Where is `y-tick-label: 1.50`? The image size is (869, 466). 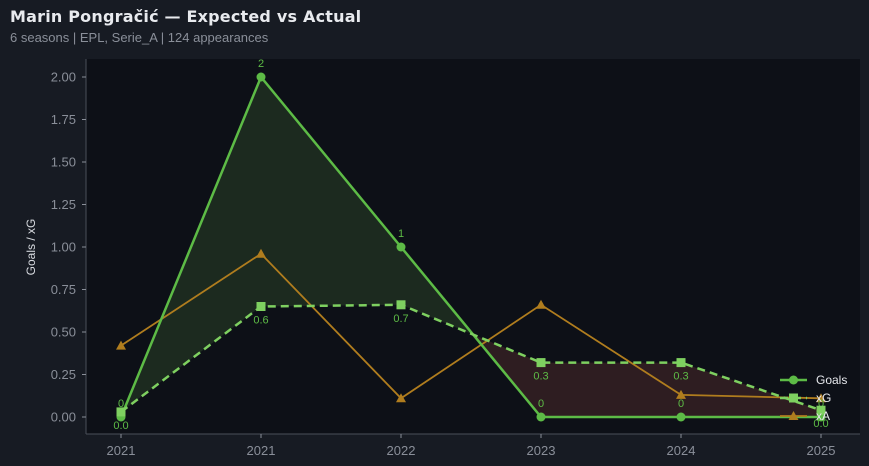 y-tick-label: 1.50 is located at coordinates (63, 162).